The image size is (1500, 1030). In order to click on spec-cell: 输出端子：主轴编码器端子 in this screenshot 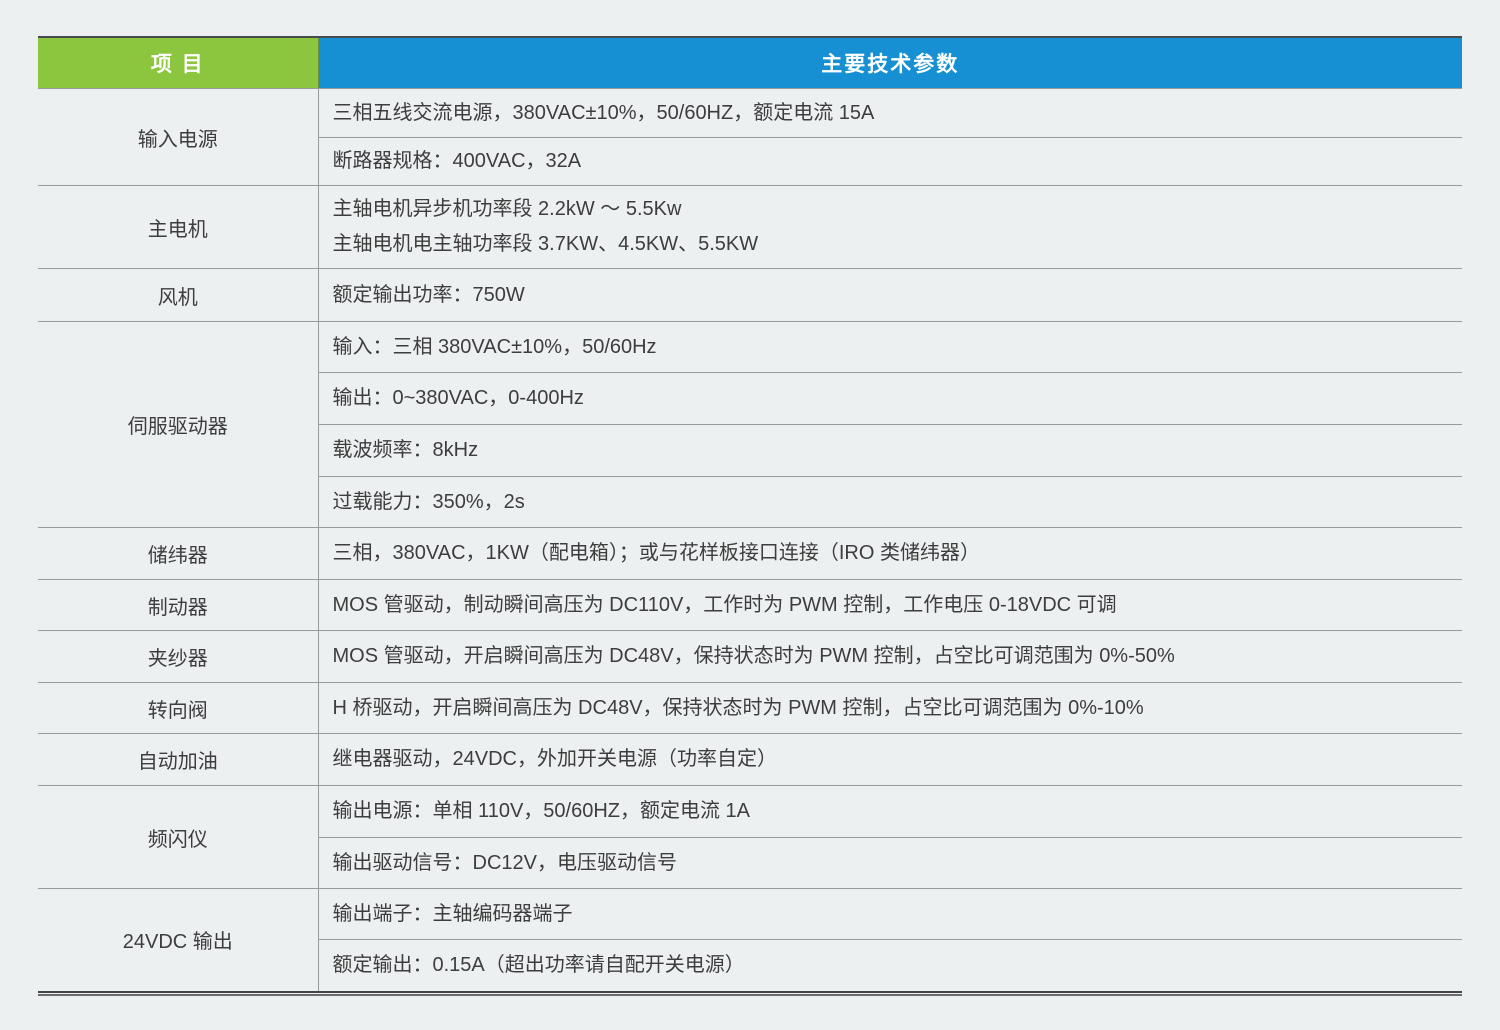, I will do `click(890, 914)`.